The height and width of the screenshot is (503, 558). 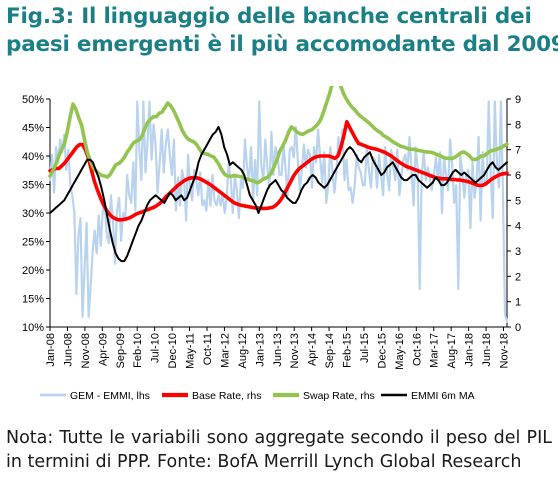 What do you see at coordinates (260, 350) in the screenshot?
I see `x-tick-label: Jan-13` at bounding box center [260, 350].